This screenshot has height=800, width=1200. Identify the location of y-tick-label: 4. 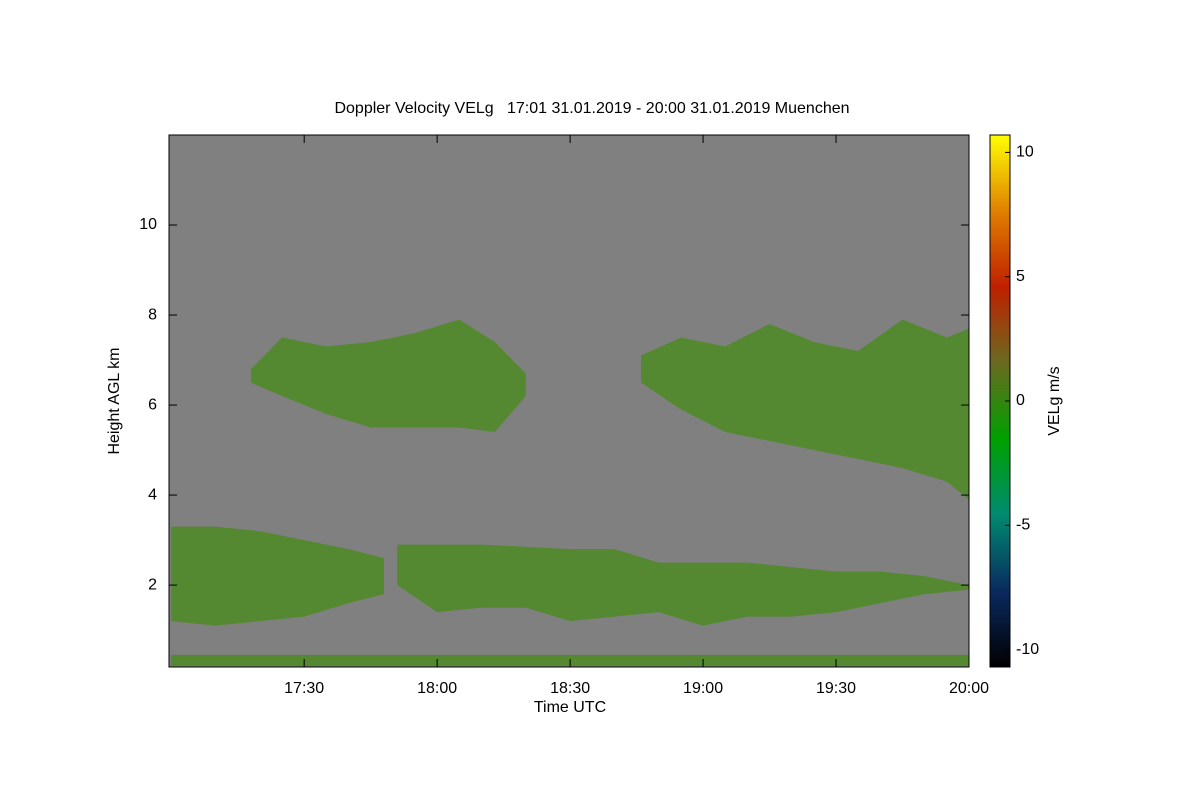
(152, 494).